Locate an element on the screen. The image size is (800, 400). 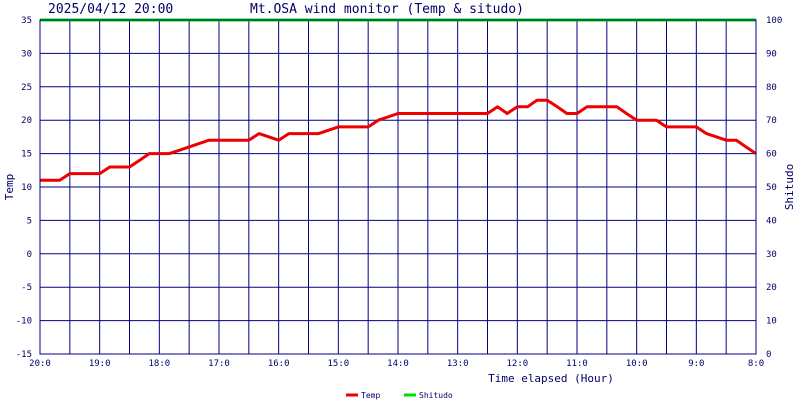
x-tick-label: 8:0 is located at coordinates (756, 364).